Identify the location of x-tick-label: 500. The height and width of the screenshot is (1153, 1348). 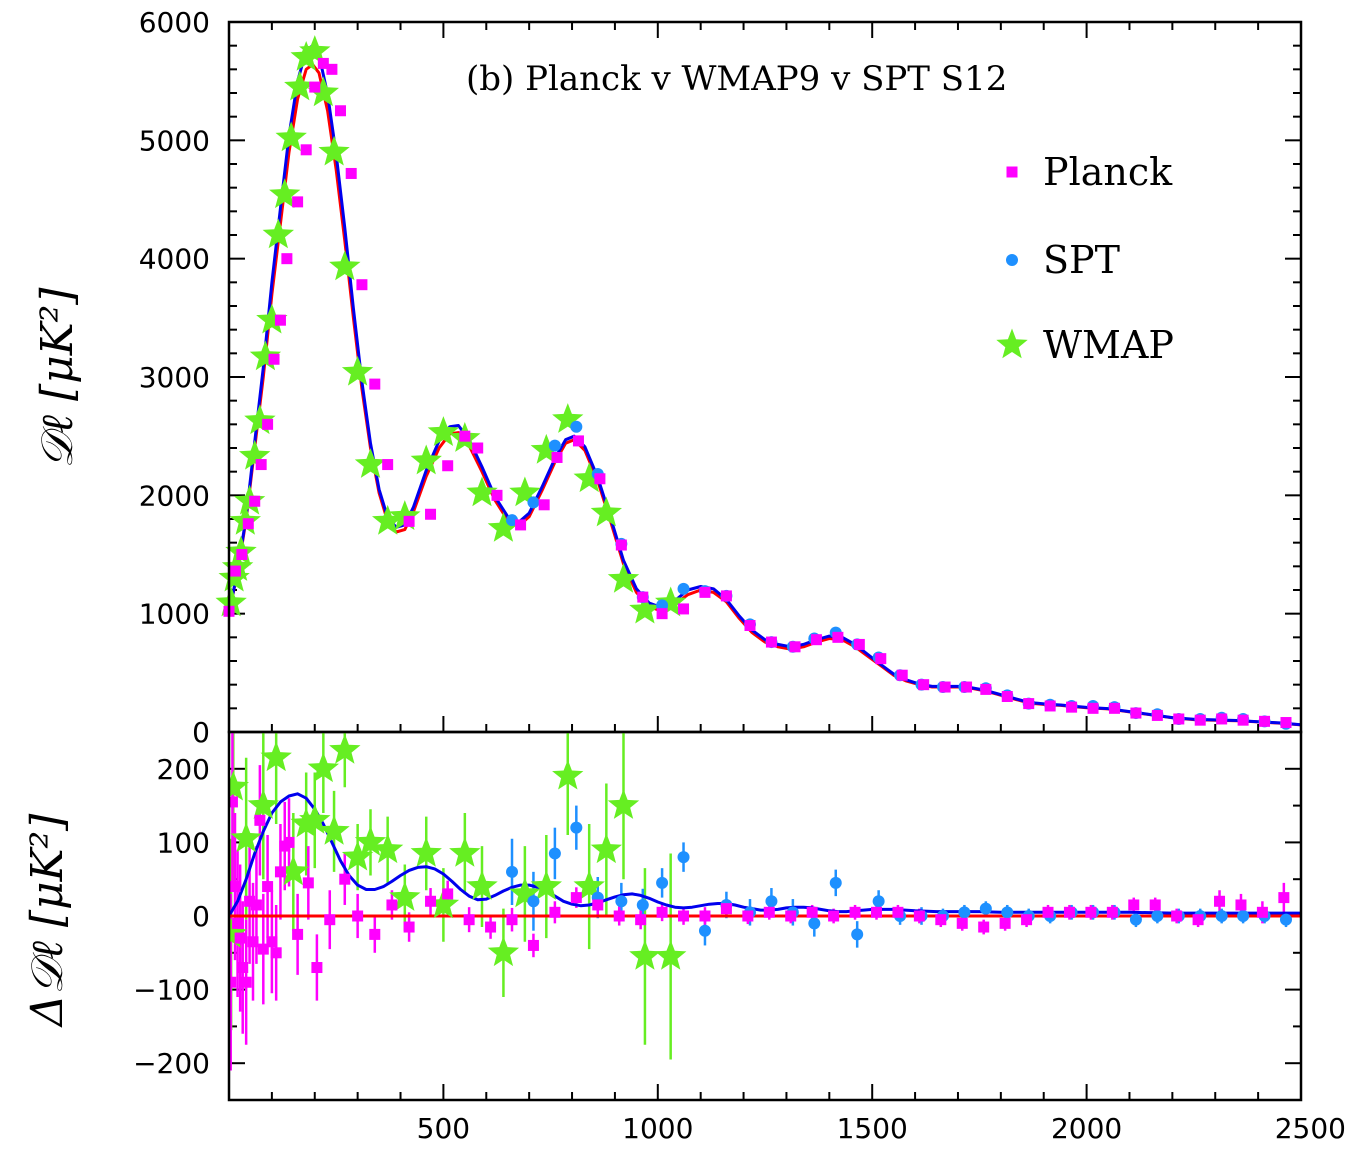
(443, 1128).